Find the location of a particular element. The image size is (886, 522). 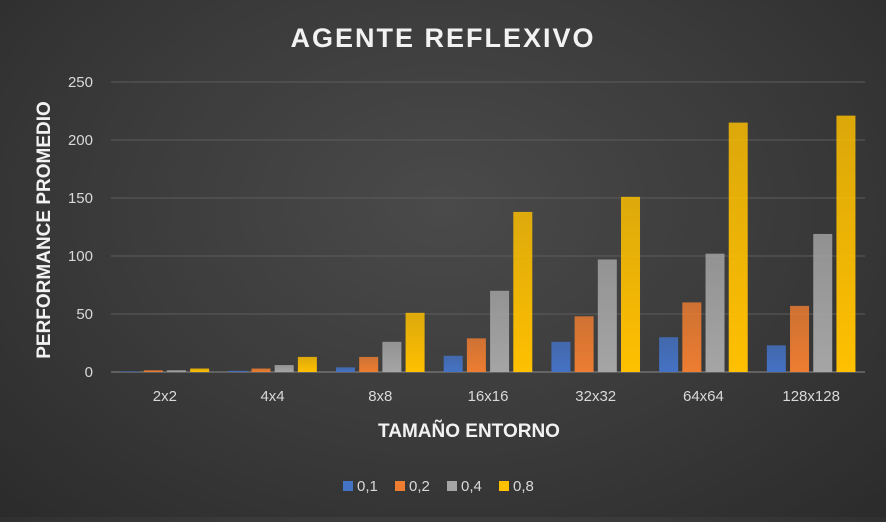

x-axis-ticks: 2x2 4x4 8x8 16x16 32x32 64x64 128x128 is located at coordinates (496, 396).